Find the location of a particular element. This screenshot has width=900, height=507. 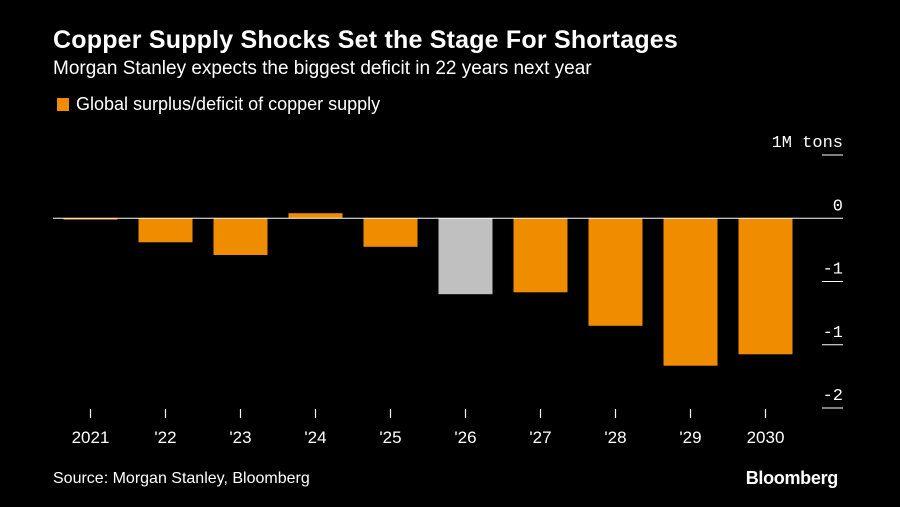

x-tick-label: '28 is located at coordinates (615, 437).